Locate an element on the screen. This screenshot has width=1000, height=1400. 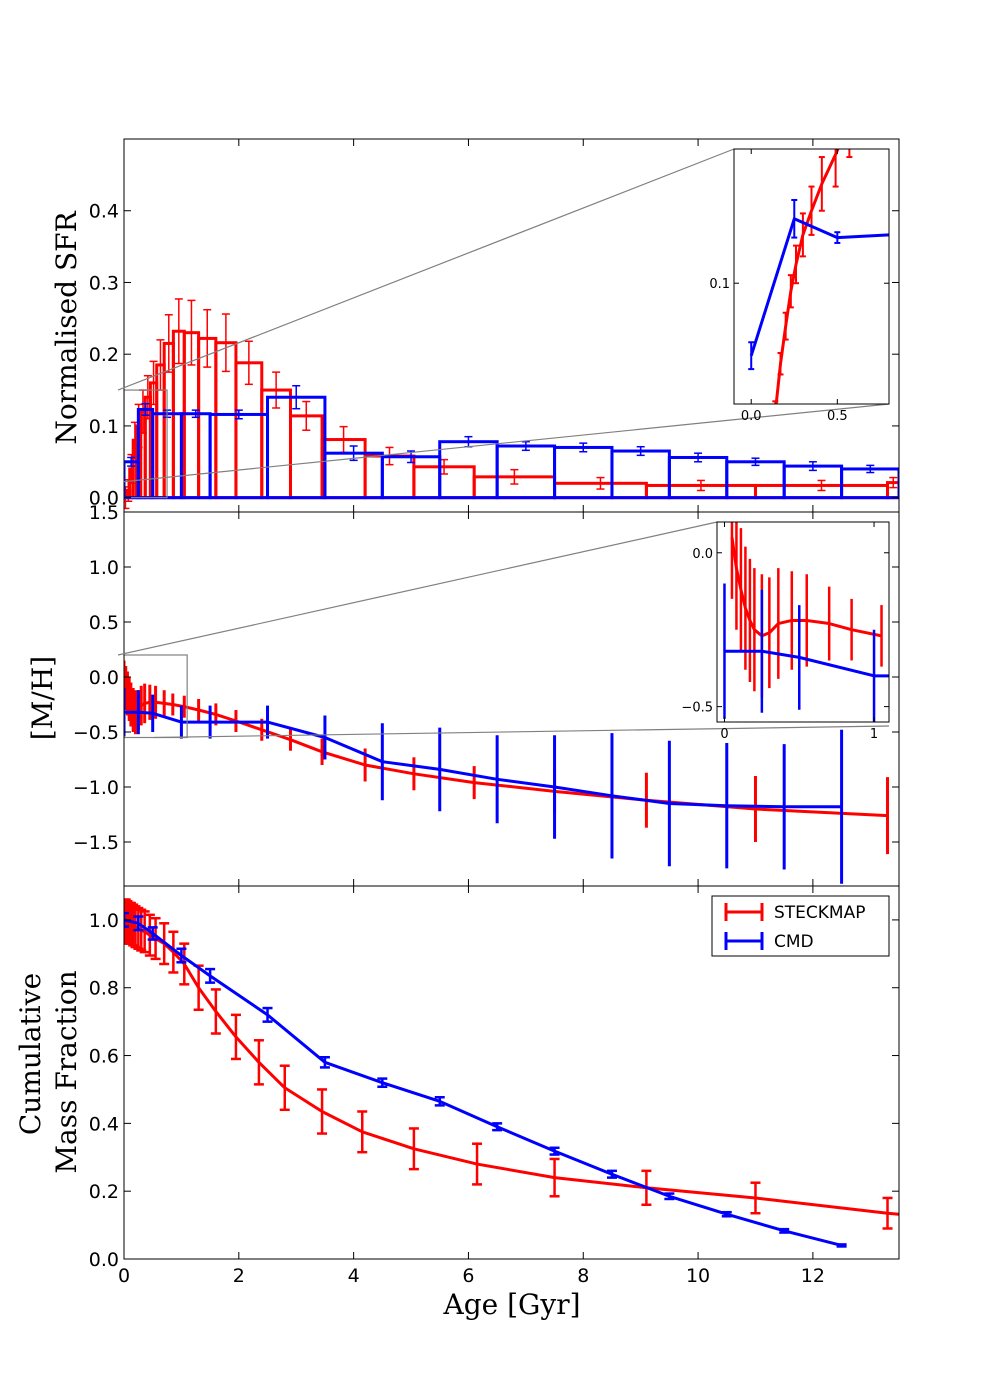
sfr-zoom-connector-bottom is located at coordinates (506, 443).